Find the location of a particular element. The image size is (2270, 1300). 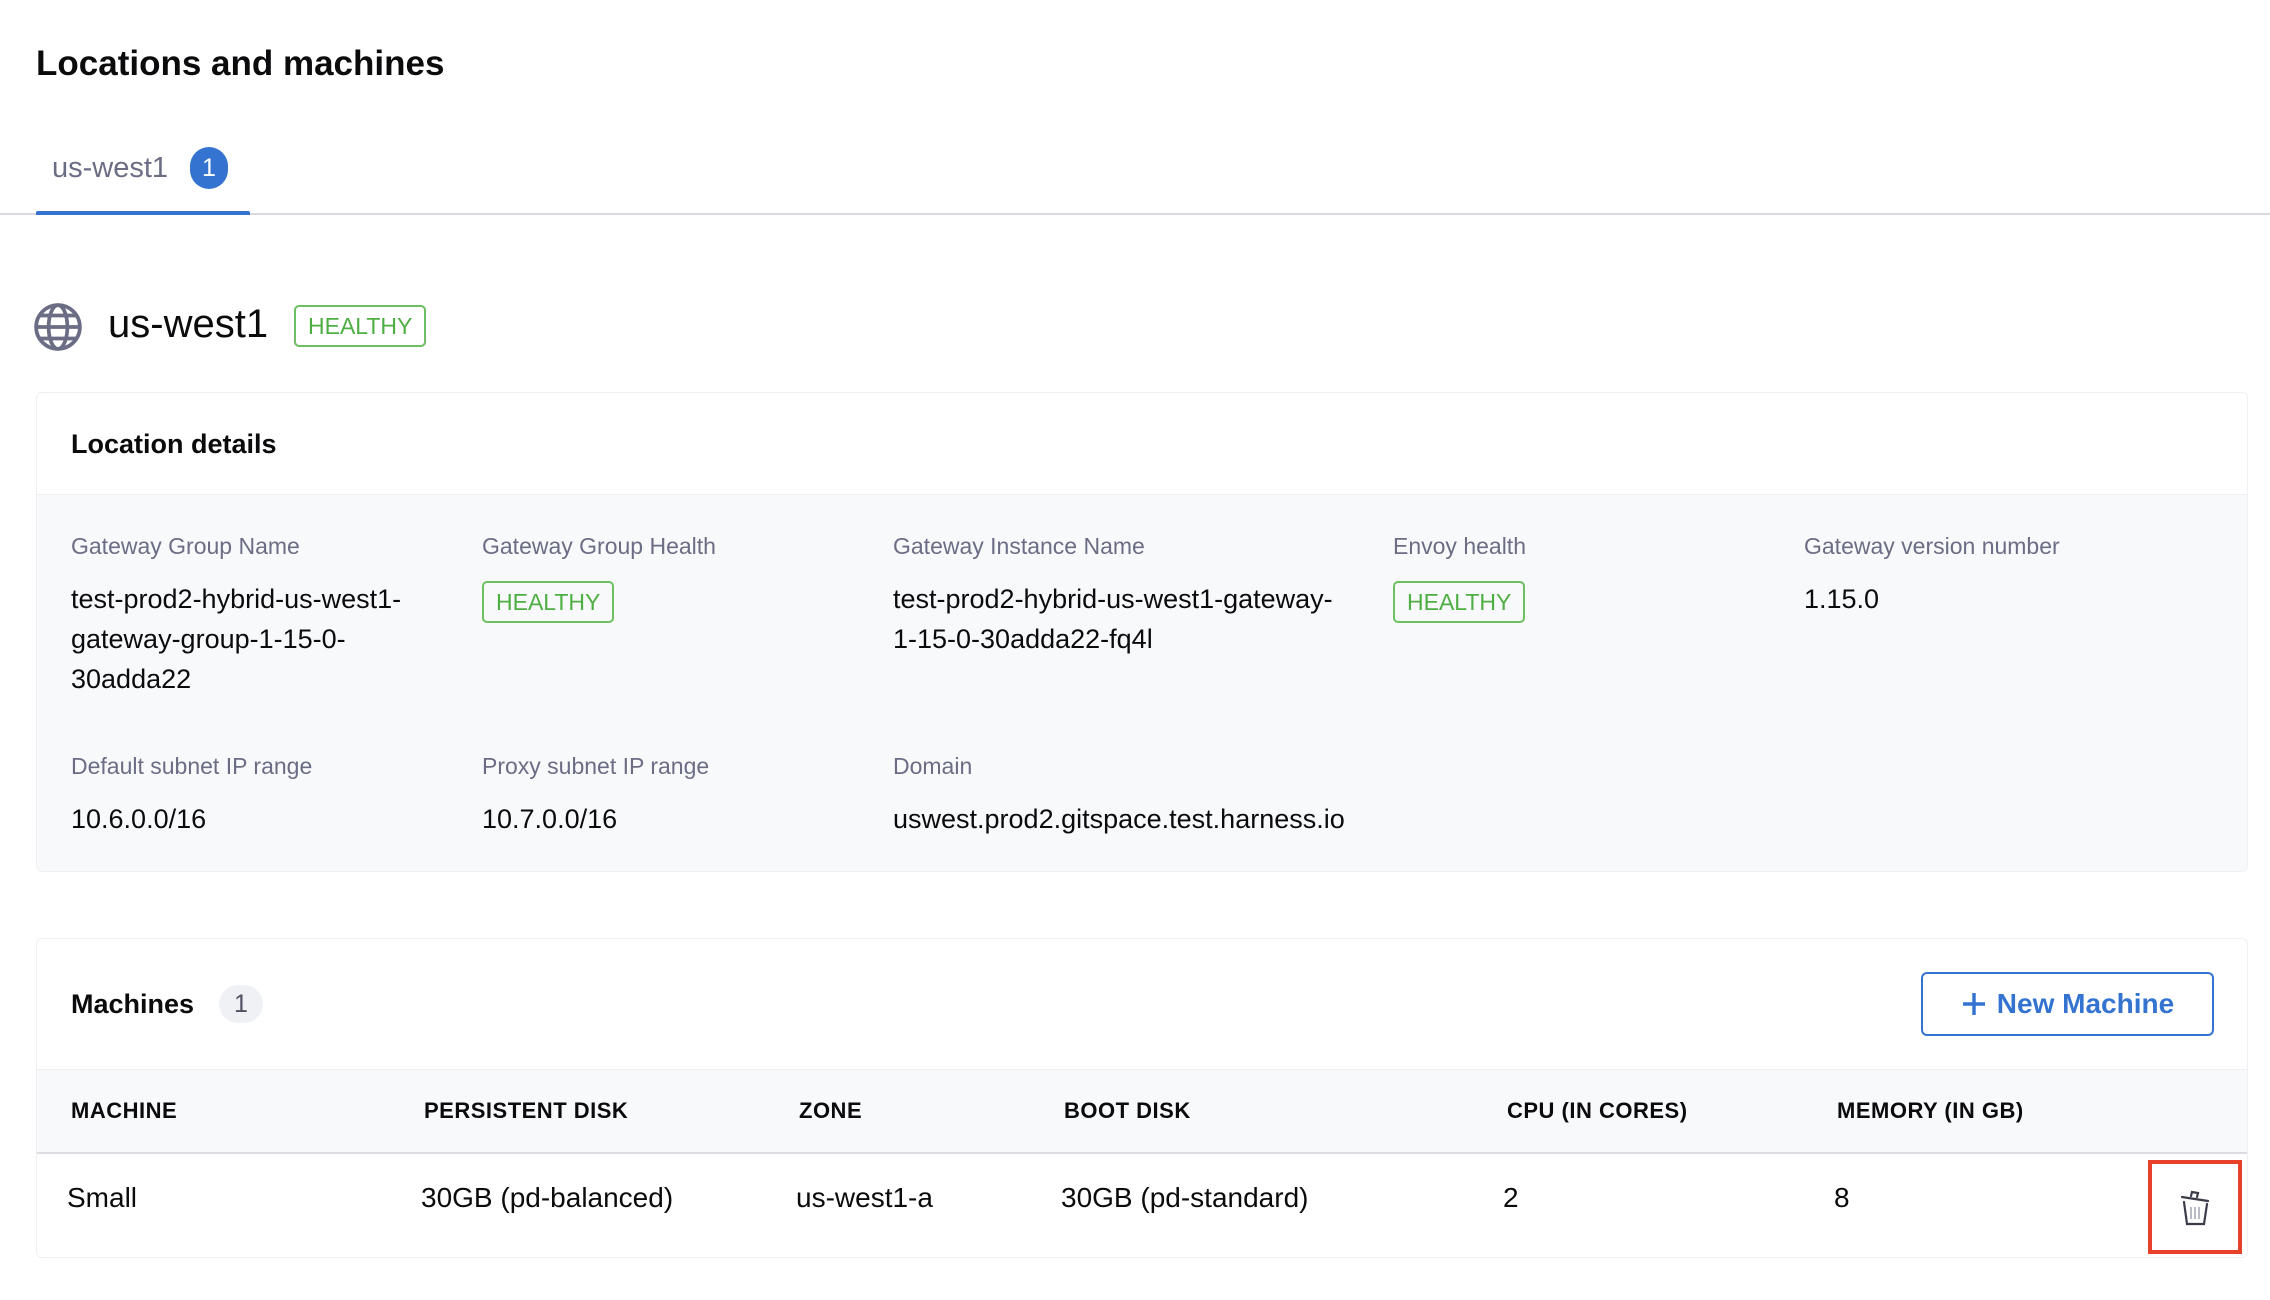

plus-icon is located at coordinates (1973, 1004).